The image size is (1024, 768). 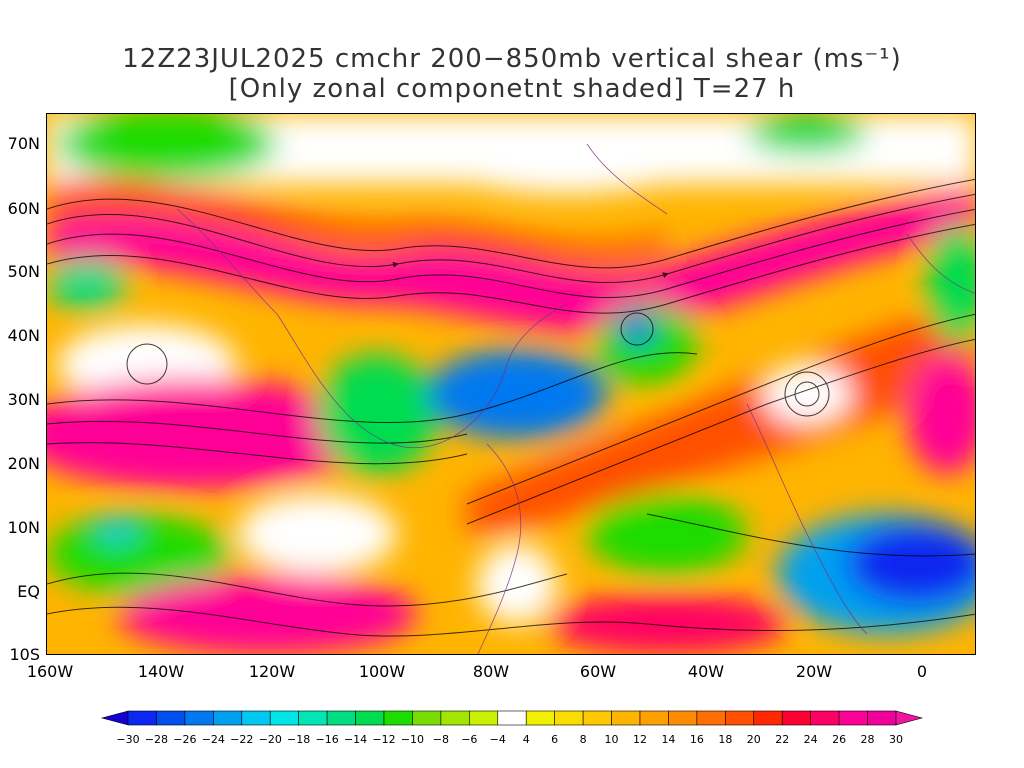 I want to click on colorbar-tick-label: −16, so click(x=327, y=739).